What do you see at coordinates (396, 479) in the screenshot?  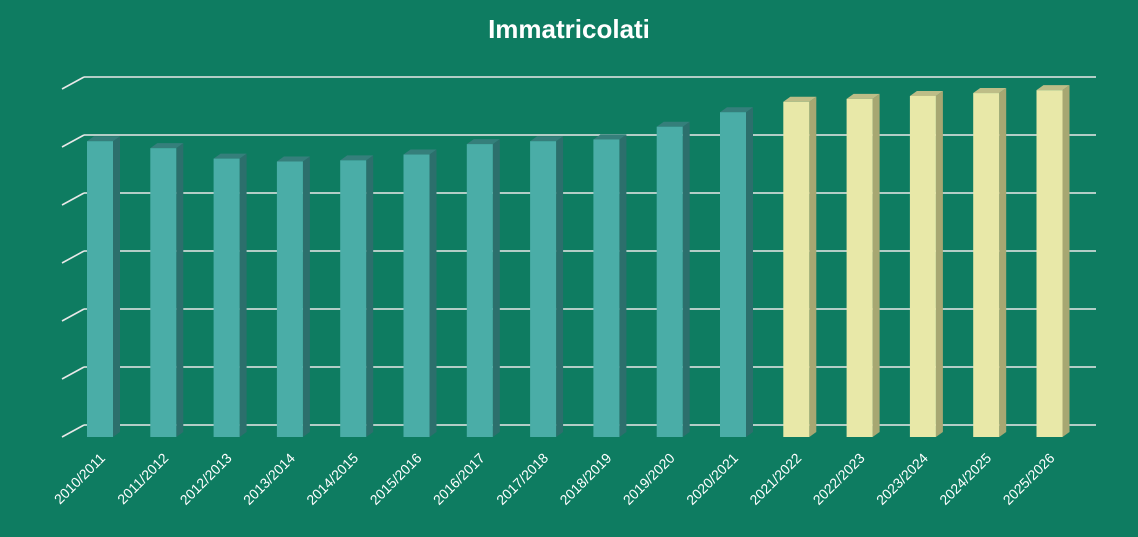 I see `x-tick-label: 2015/2016` at bounding box center [396, 479].